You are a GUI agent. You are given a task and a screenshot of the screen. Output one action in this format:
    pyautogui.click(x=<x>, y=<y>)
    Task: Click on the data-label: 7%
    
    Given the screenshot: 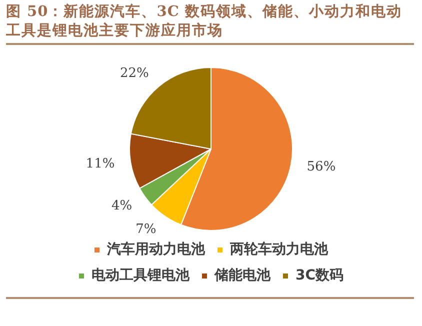 What is the action you would take?
    pyautogui.click(x=146, y=230)
    